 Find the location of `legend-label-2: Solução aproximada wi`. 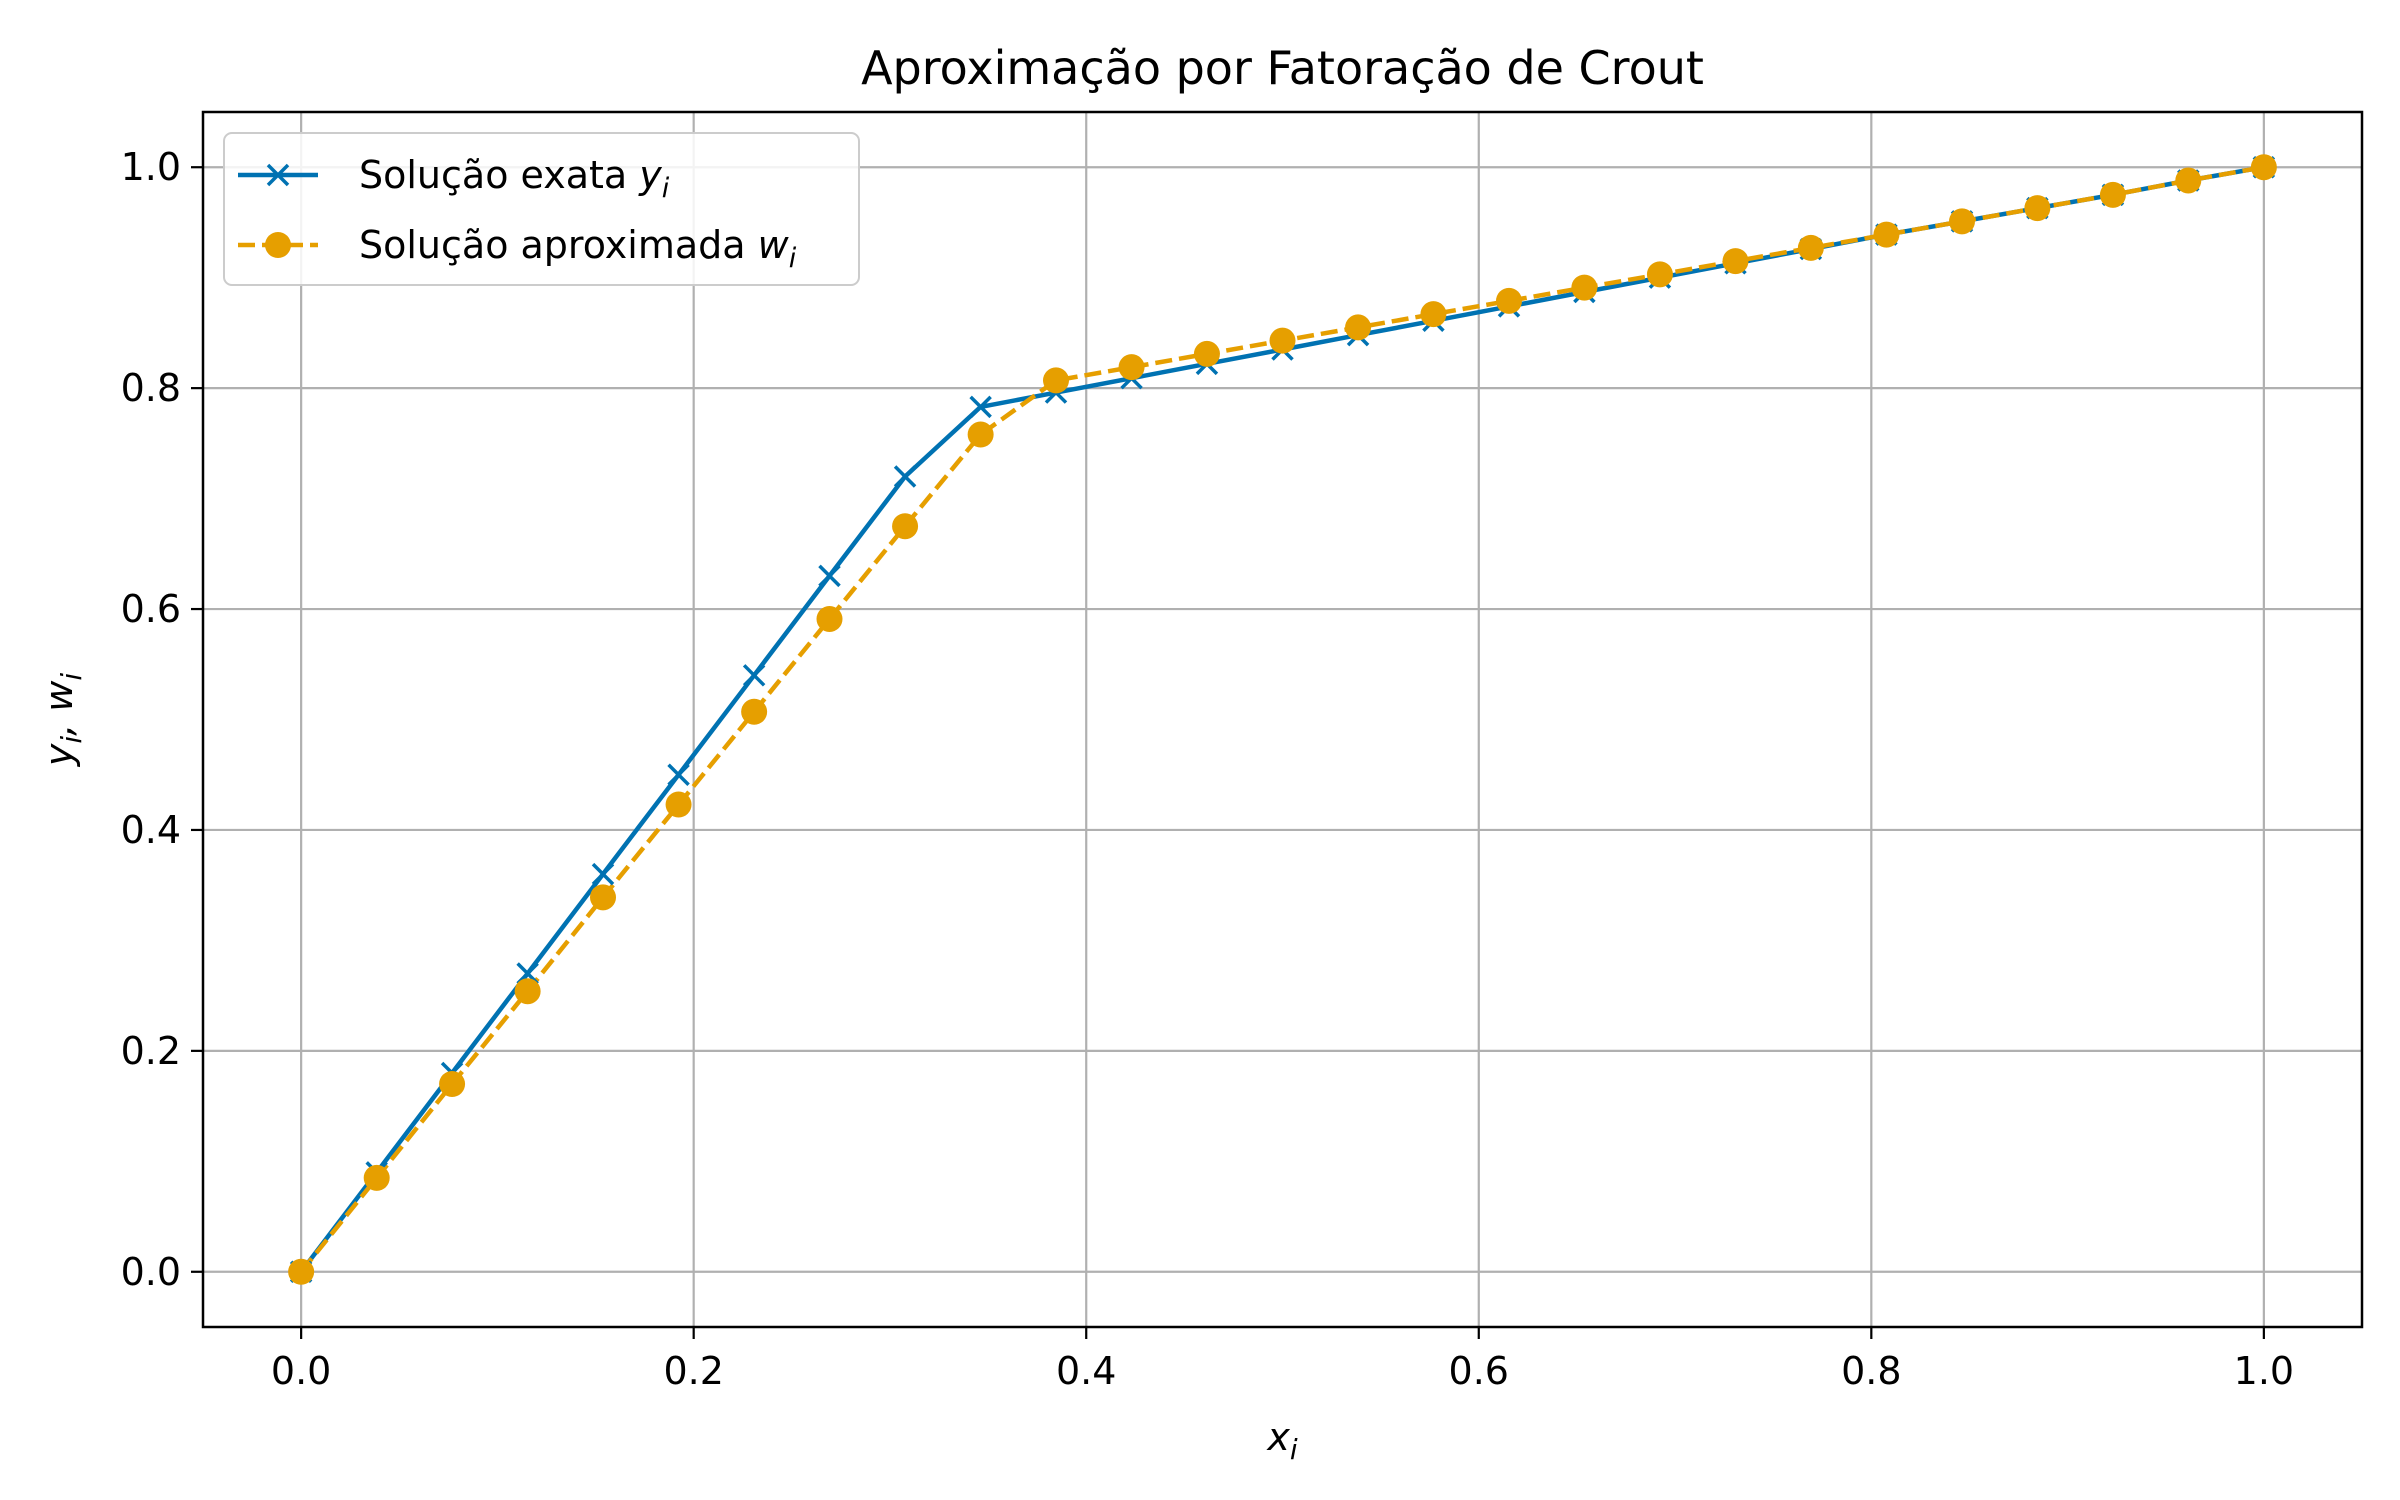

legend-label-2: Solução aproximada wi is located at coordinates (578, 248).